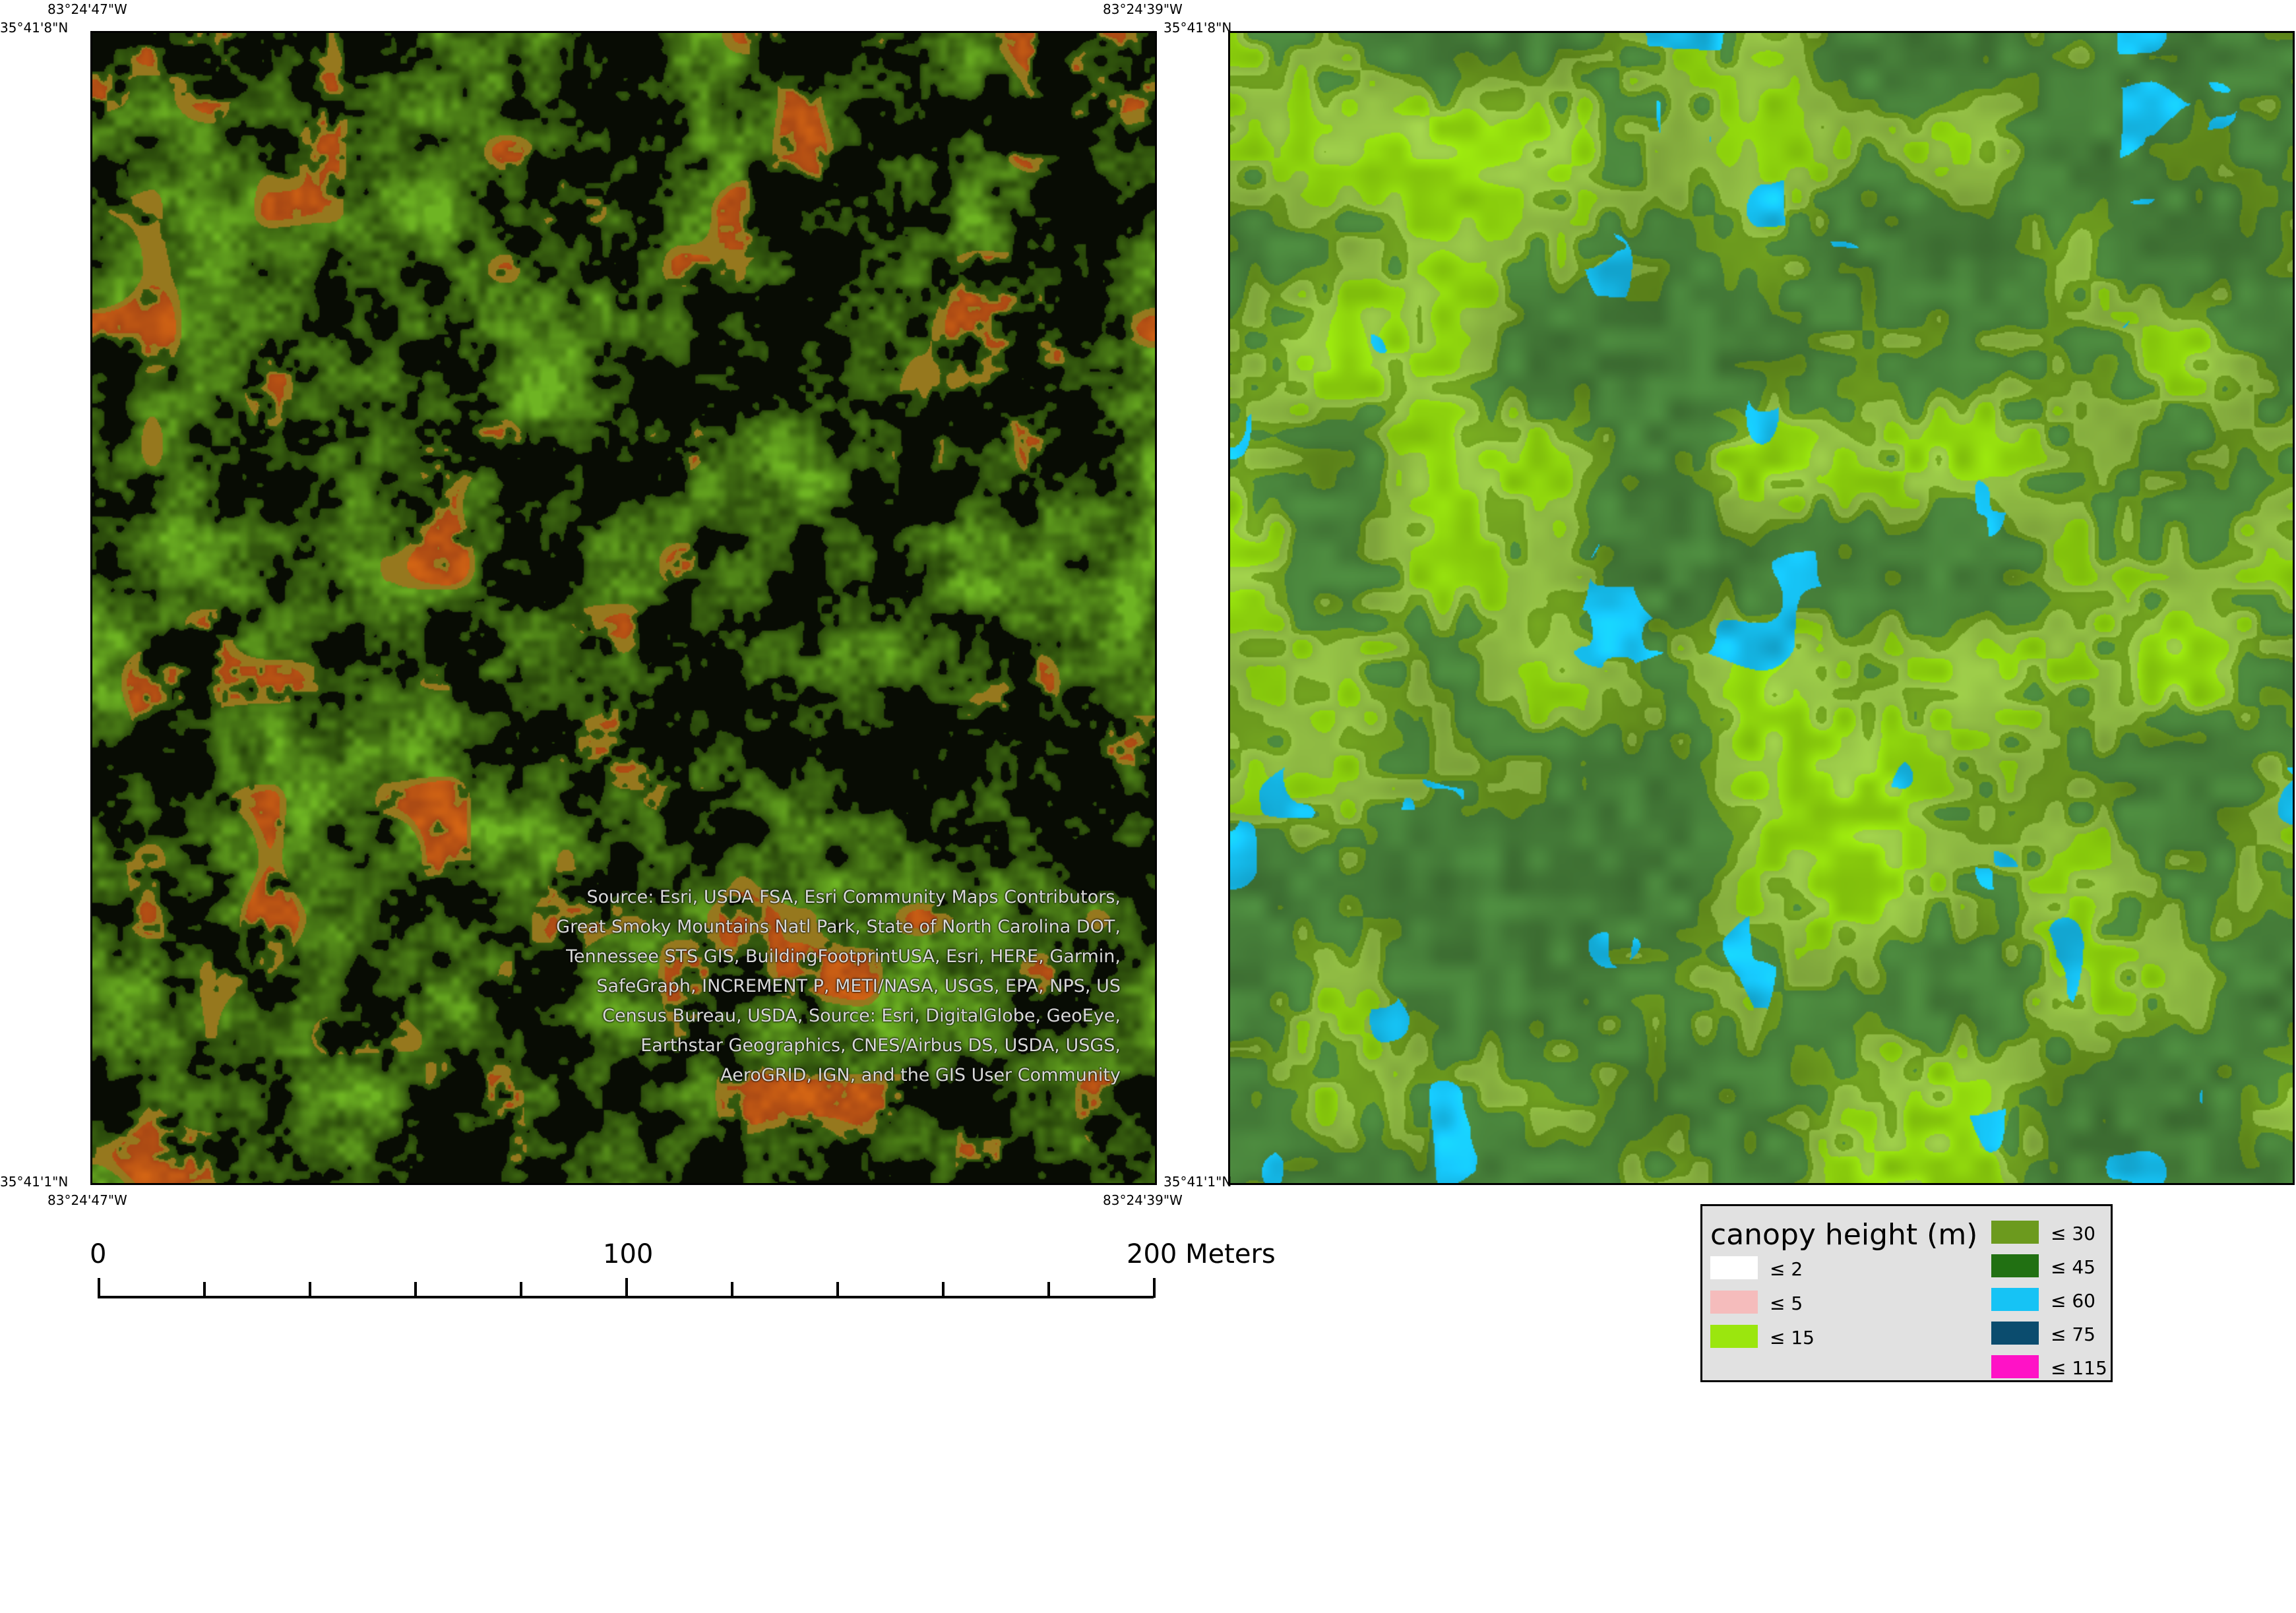  I want to click on legend-label: ≤ 60, so click(2073, 1301).